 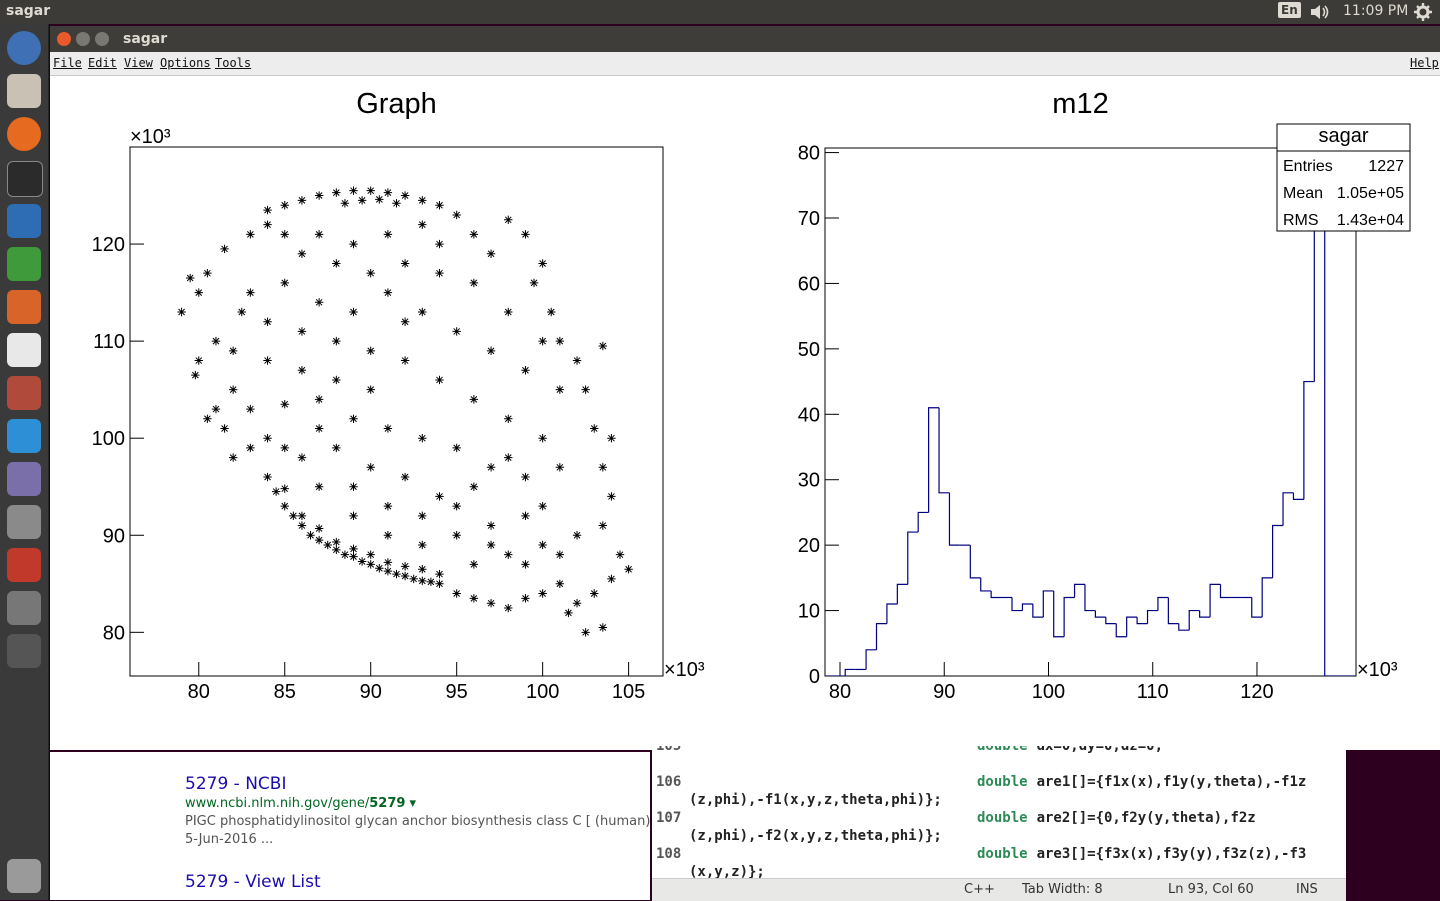 I want to click on keyboard-indicator: En, so click(x=1289, y=10).